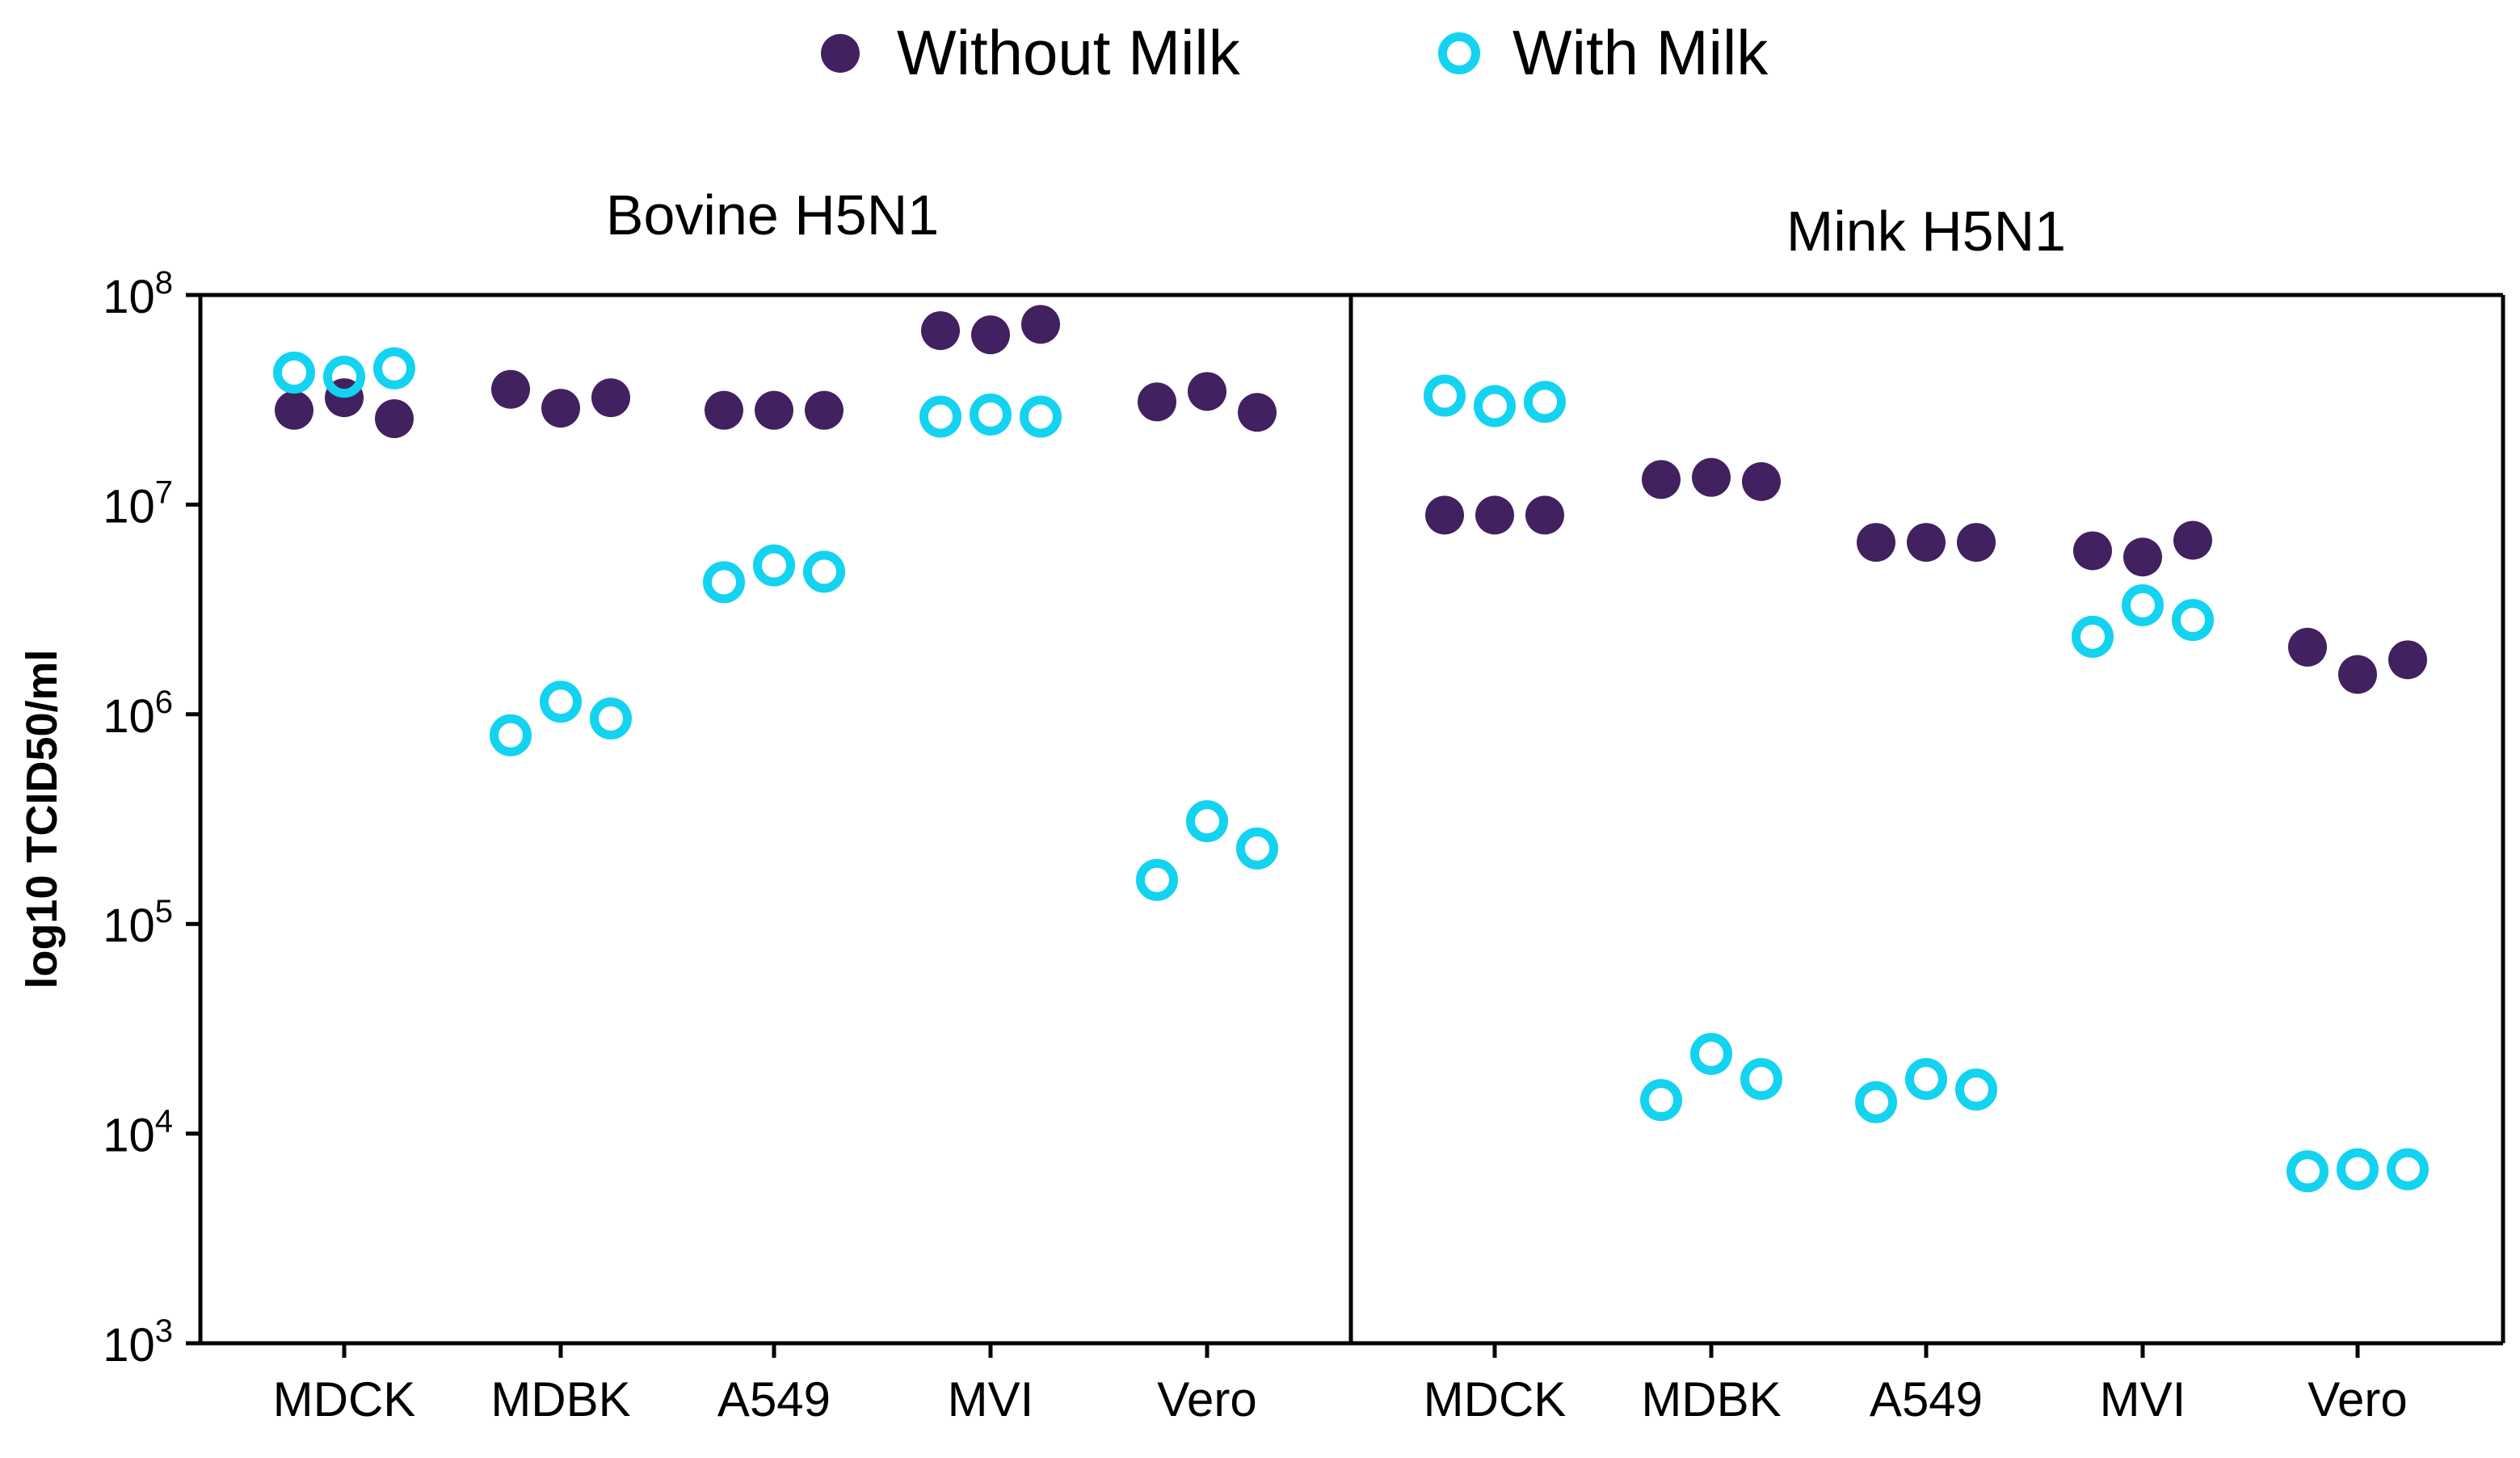 This screenshot has height=1458, width=2520. I want to click on y-tick-label: 10⁵, so click(138, 923).